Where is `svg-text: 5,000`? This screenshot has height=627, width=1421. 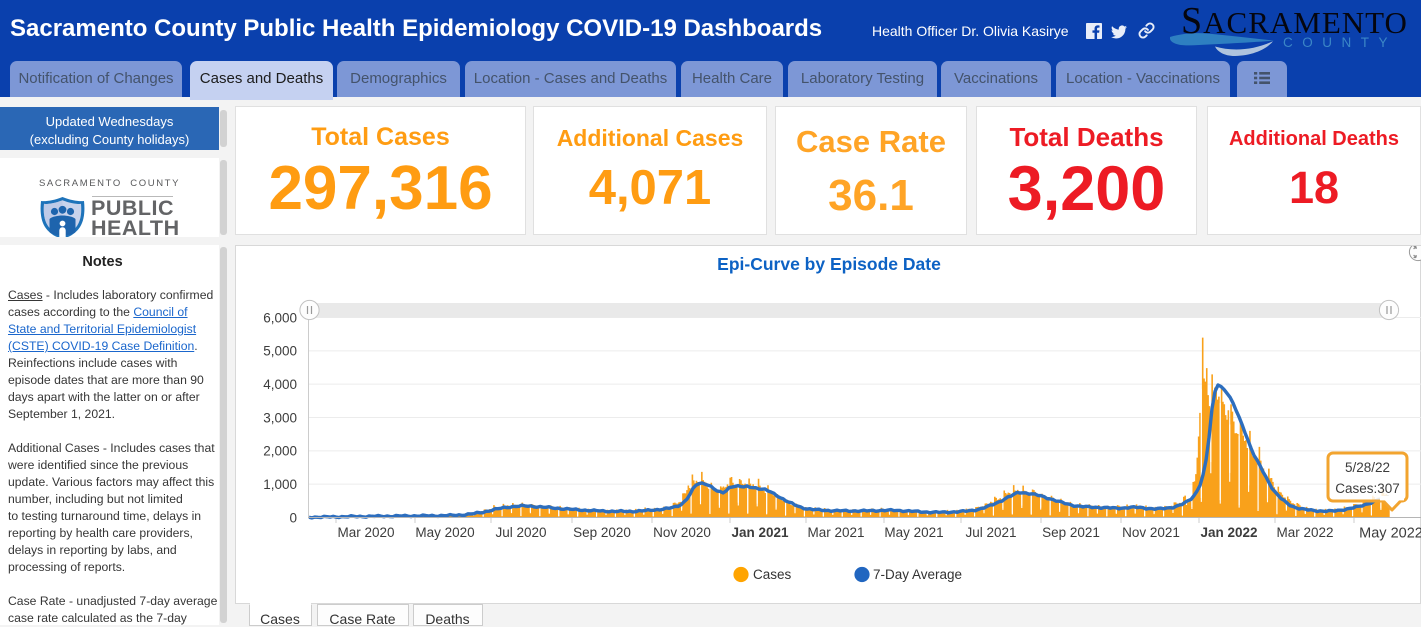
svg-text: 5,000 is located at coordinates (280, 351).